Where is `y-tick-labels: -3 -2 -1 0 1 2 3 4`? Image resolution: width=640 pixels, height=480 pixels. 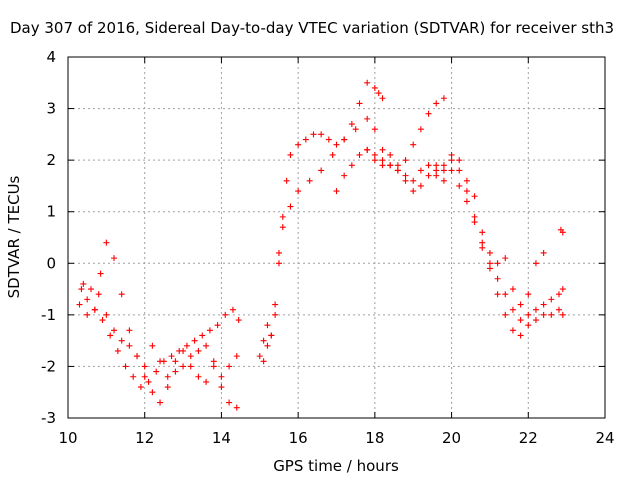
y-tick-labels: -3 -2 -1 0 1 2 3 4 is located at coordinates (48, 237).